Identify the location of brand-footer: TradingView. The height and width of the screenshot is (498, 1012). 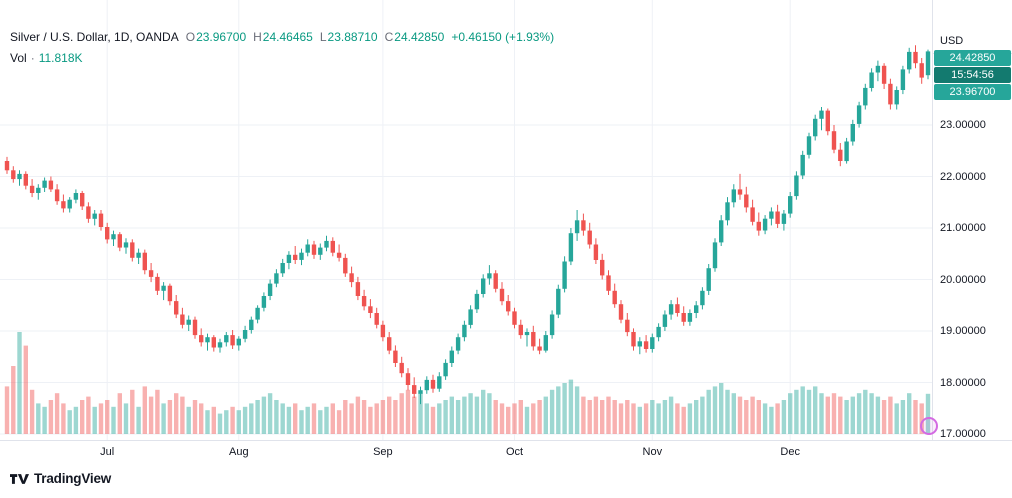
(60, 478).